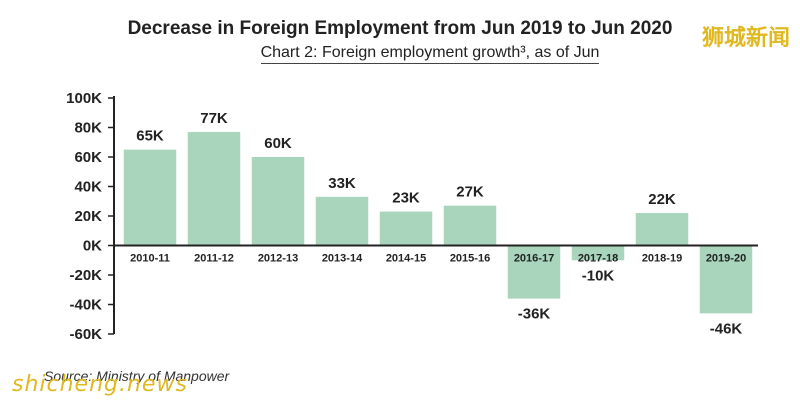 The height and width of the screenshot is (404, 800). I want to click on data-label: -10K, so click(598, 275).